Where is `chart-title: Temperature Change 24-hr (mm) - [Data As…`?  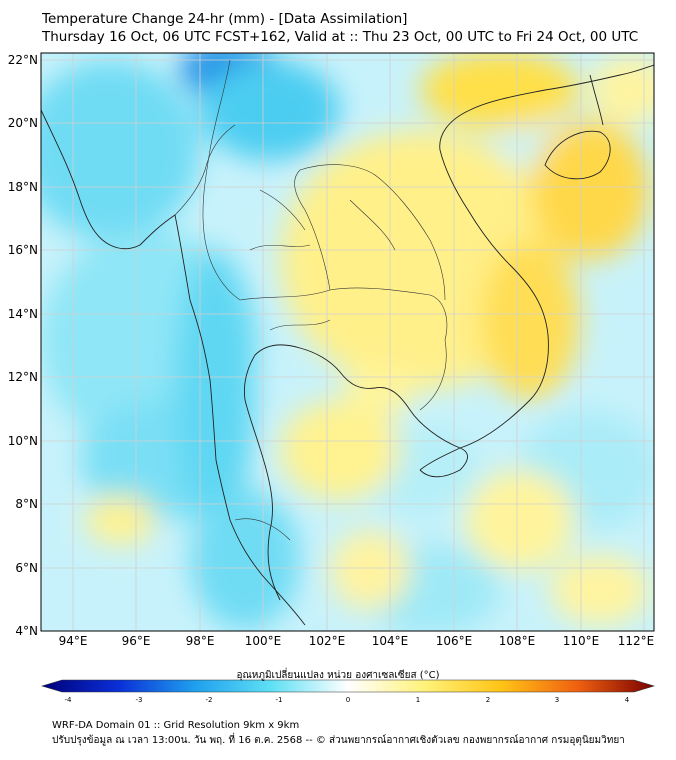
chart-title: Temperature Change 24-hr (mm) - [Data As… is located at coordinates (340, 28).